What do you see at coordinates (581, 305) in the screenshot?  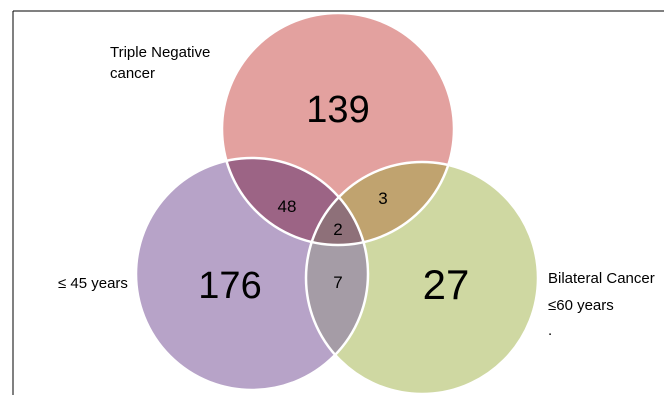 I see `label-bilateral-line-2: ≤60 years` at bounding box center [581, 305].